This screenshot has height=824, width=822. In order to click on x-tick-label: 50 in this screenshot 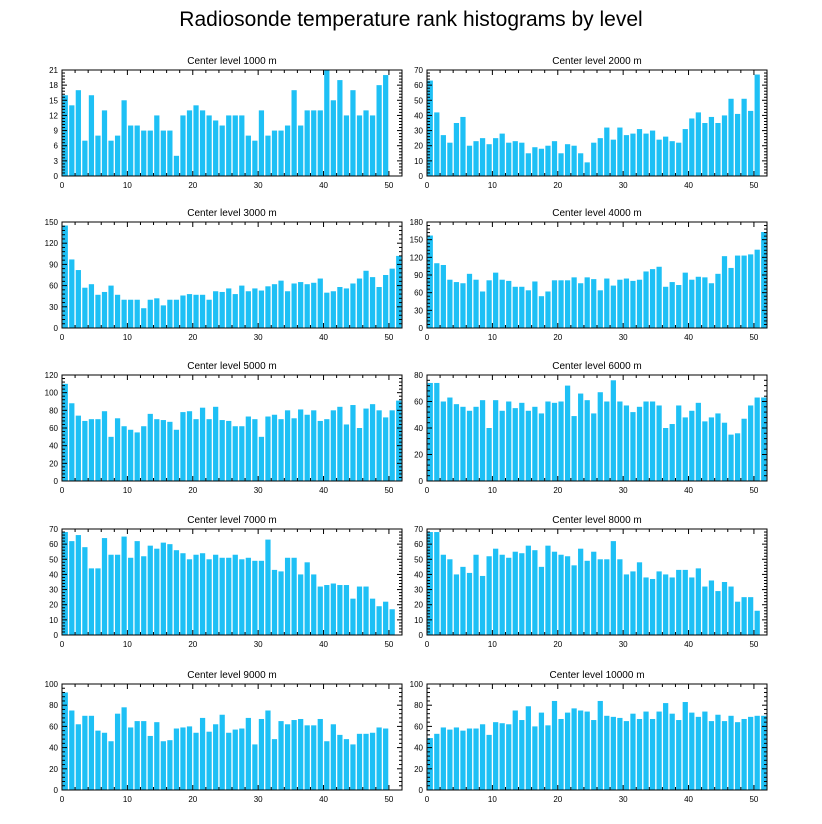, I will do `click(388, 337)`.